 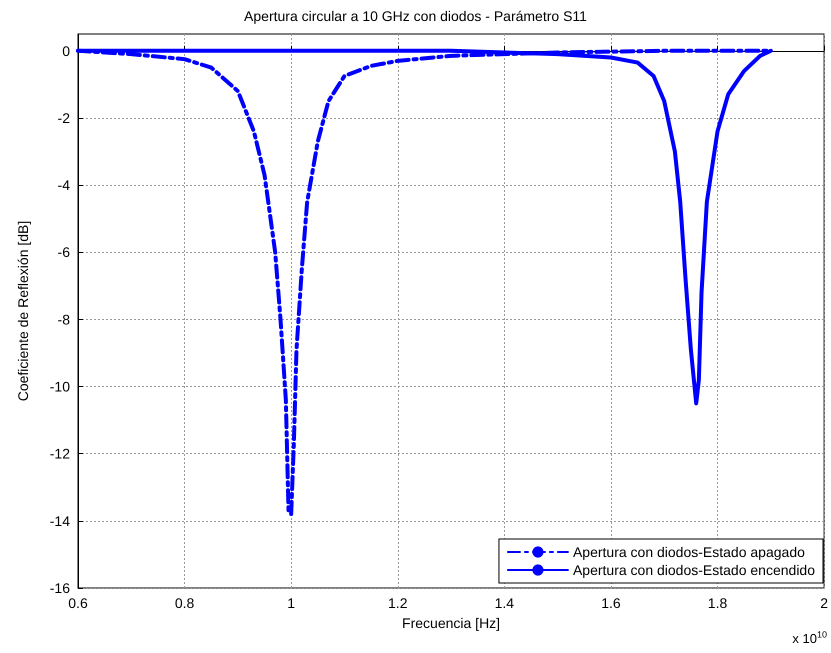 What do you see at coordinates (184, 603) in the screenshot?
I see `x-tick-label: 0.8` at bounding box center [184, 603].